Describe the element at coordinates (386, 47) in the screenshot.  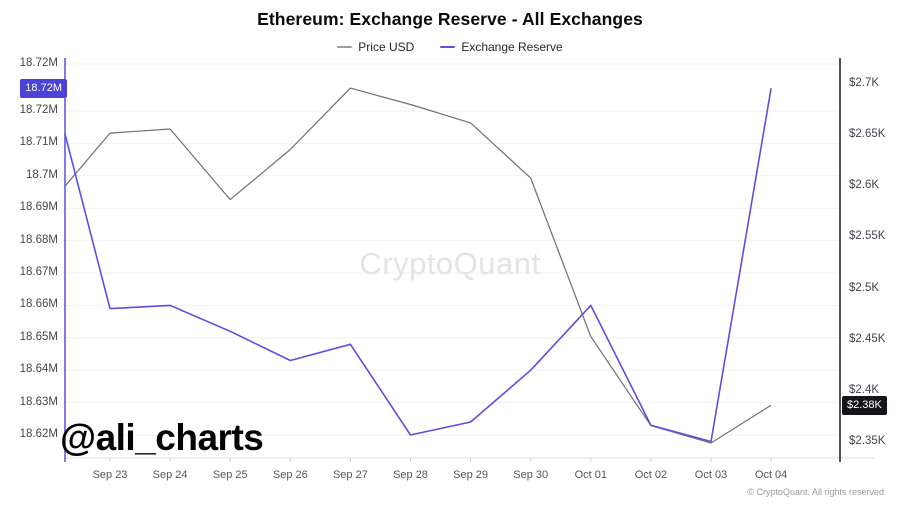
I see `legend-label: Price USD` at that location.